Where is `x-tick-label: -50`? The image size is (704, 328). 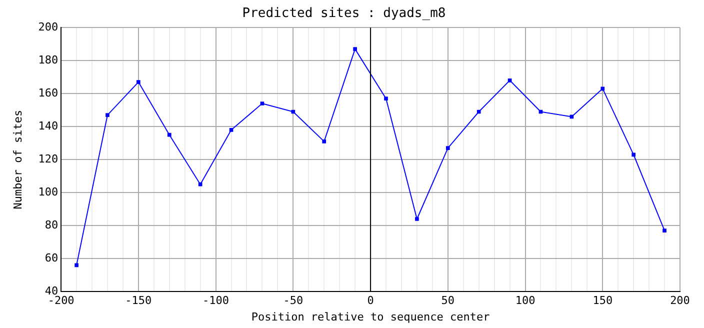 x-tick-label: -50 is located at coordinates (293, 301).